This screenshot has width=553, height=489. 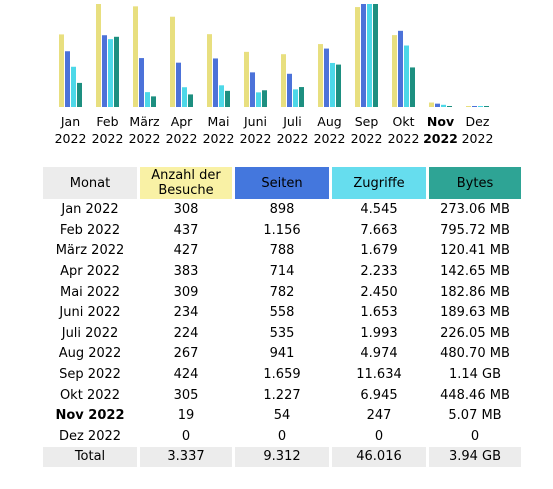 I want to click on cell-pages: 898, so click(x=282, y=210).